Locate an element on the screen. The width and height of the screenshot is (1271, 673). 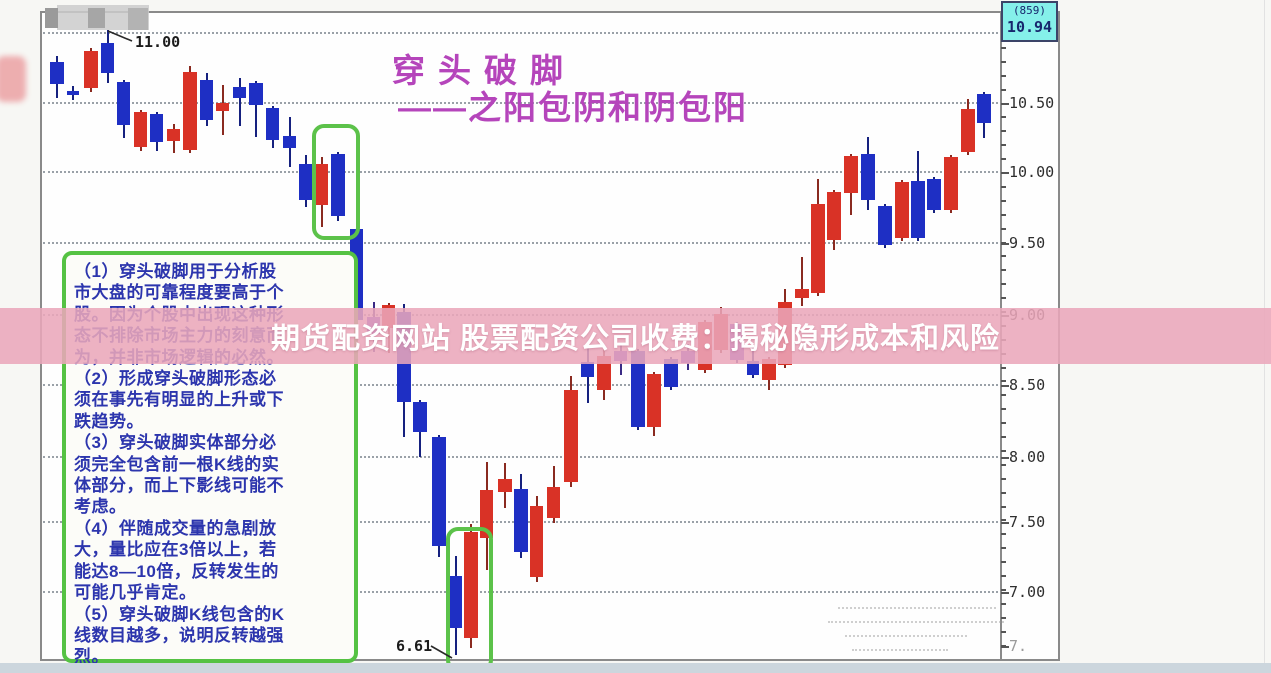
low-price-callout: 6.61 is located at coordinates (414, 646).